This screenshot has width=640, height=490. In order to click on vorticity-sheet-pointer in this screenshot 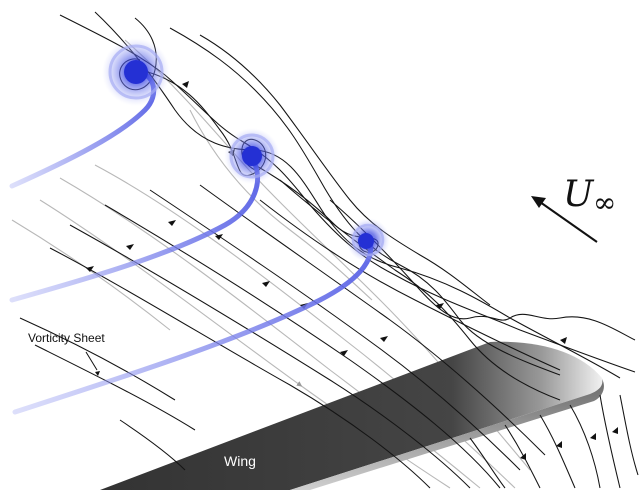, I will do `click(91, 361)`.